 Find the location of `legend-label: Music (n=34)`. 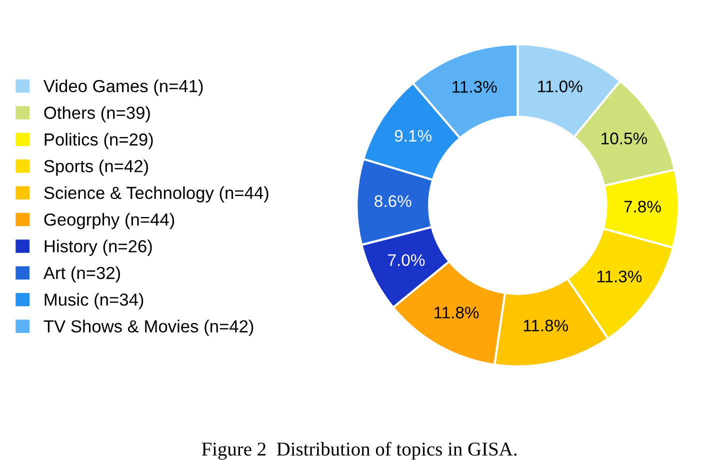

legend-label: Music (n=34) is located at coordinates (94, 301).